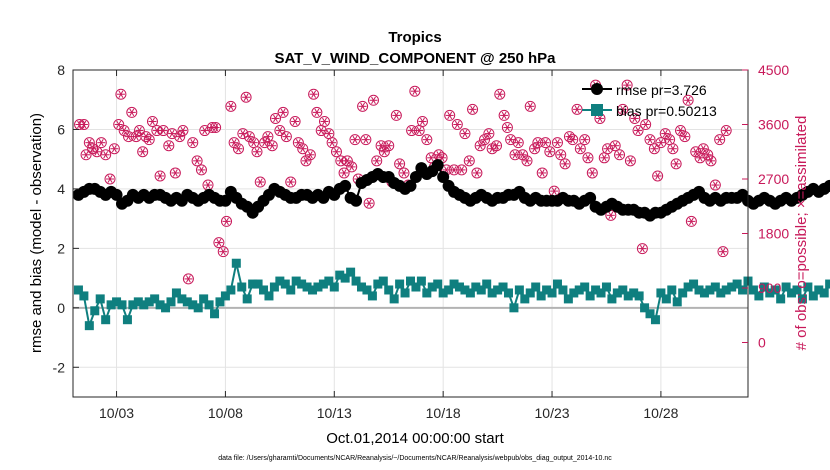 This screenshot has width=830, height=470. What do you see at coordinates (116, 413) in the screenshot?
I see `x-tick-label: 10/03` at bounding box center [116, 413].